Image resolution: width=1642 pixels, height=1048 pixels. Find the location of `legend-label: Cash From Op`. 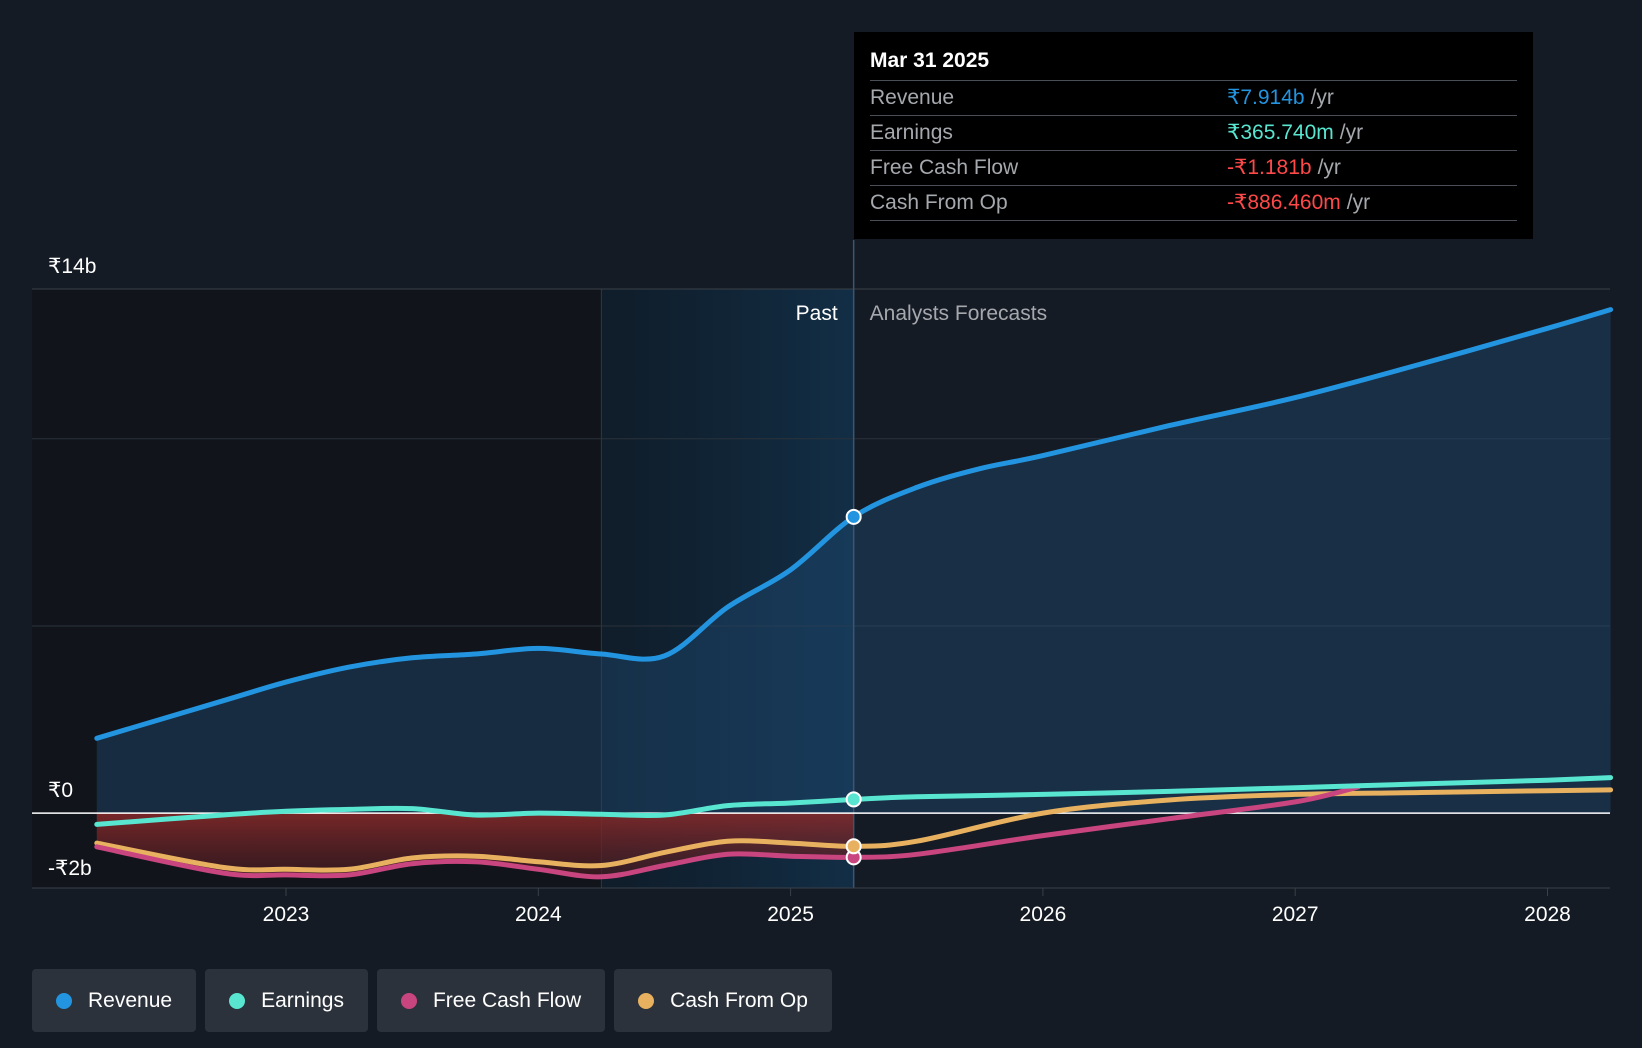

legend-label: Cash From Op is located at coordinates (739, 1000).